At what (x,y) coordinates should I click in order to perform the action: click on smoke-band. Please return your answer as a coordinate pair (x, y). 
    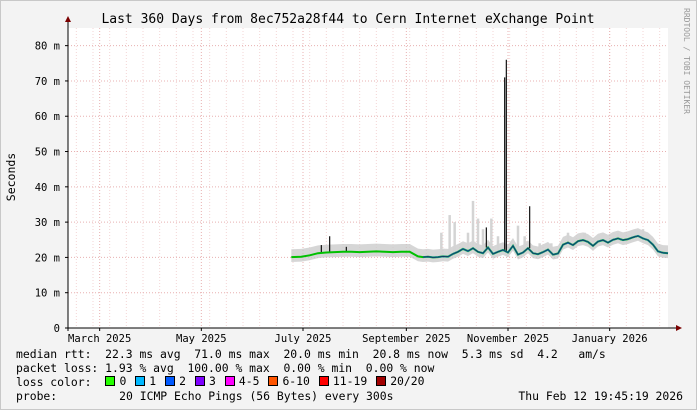
    Looking at the image, I should click on (479, 231).